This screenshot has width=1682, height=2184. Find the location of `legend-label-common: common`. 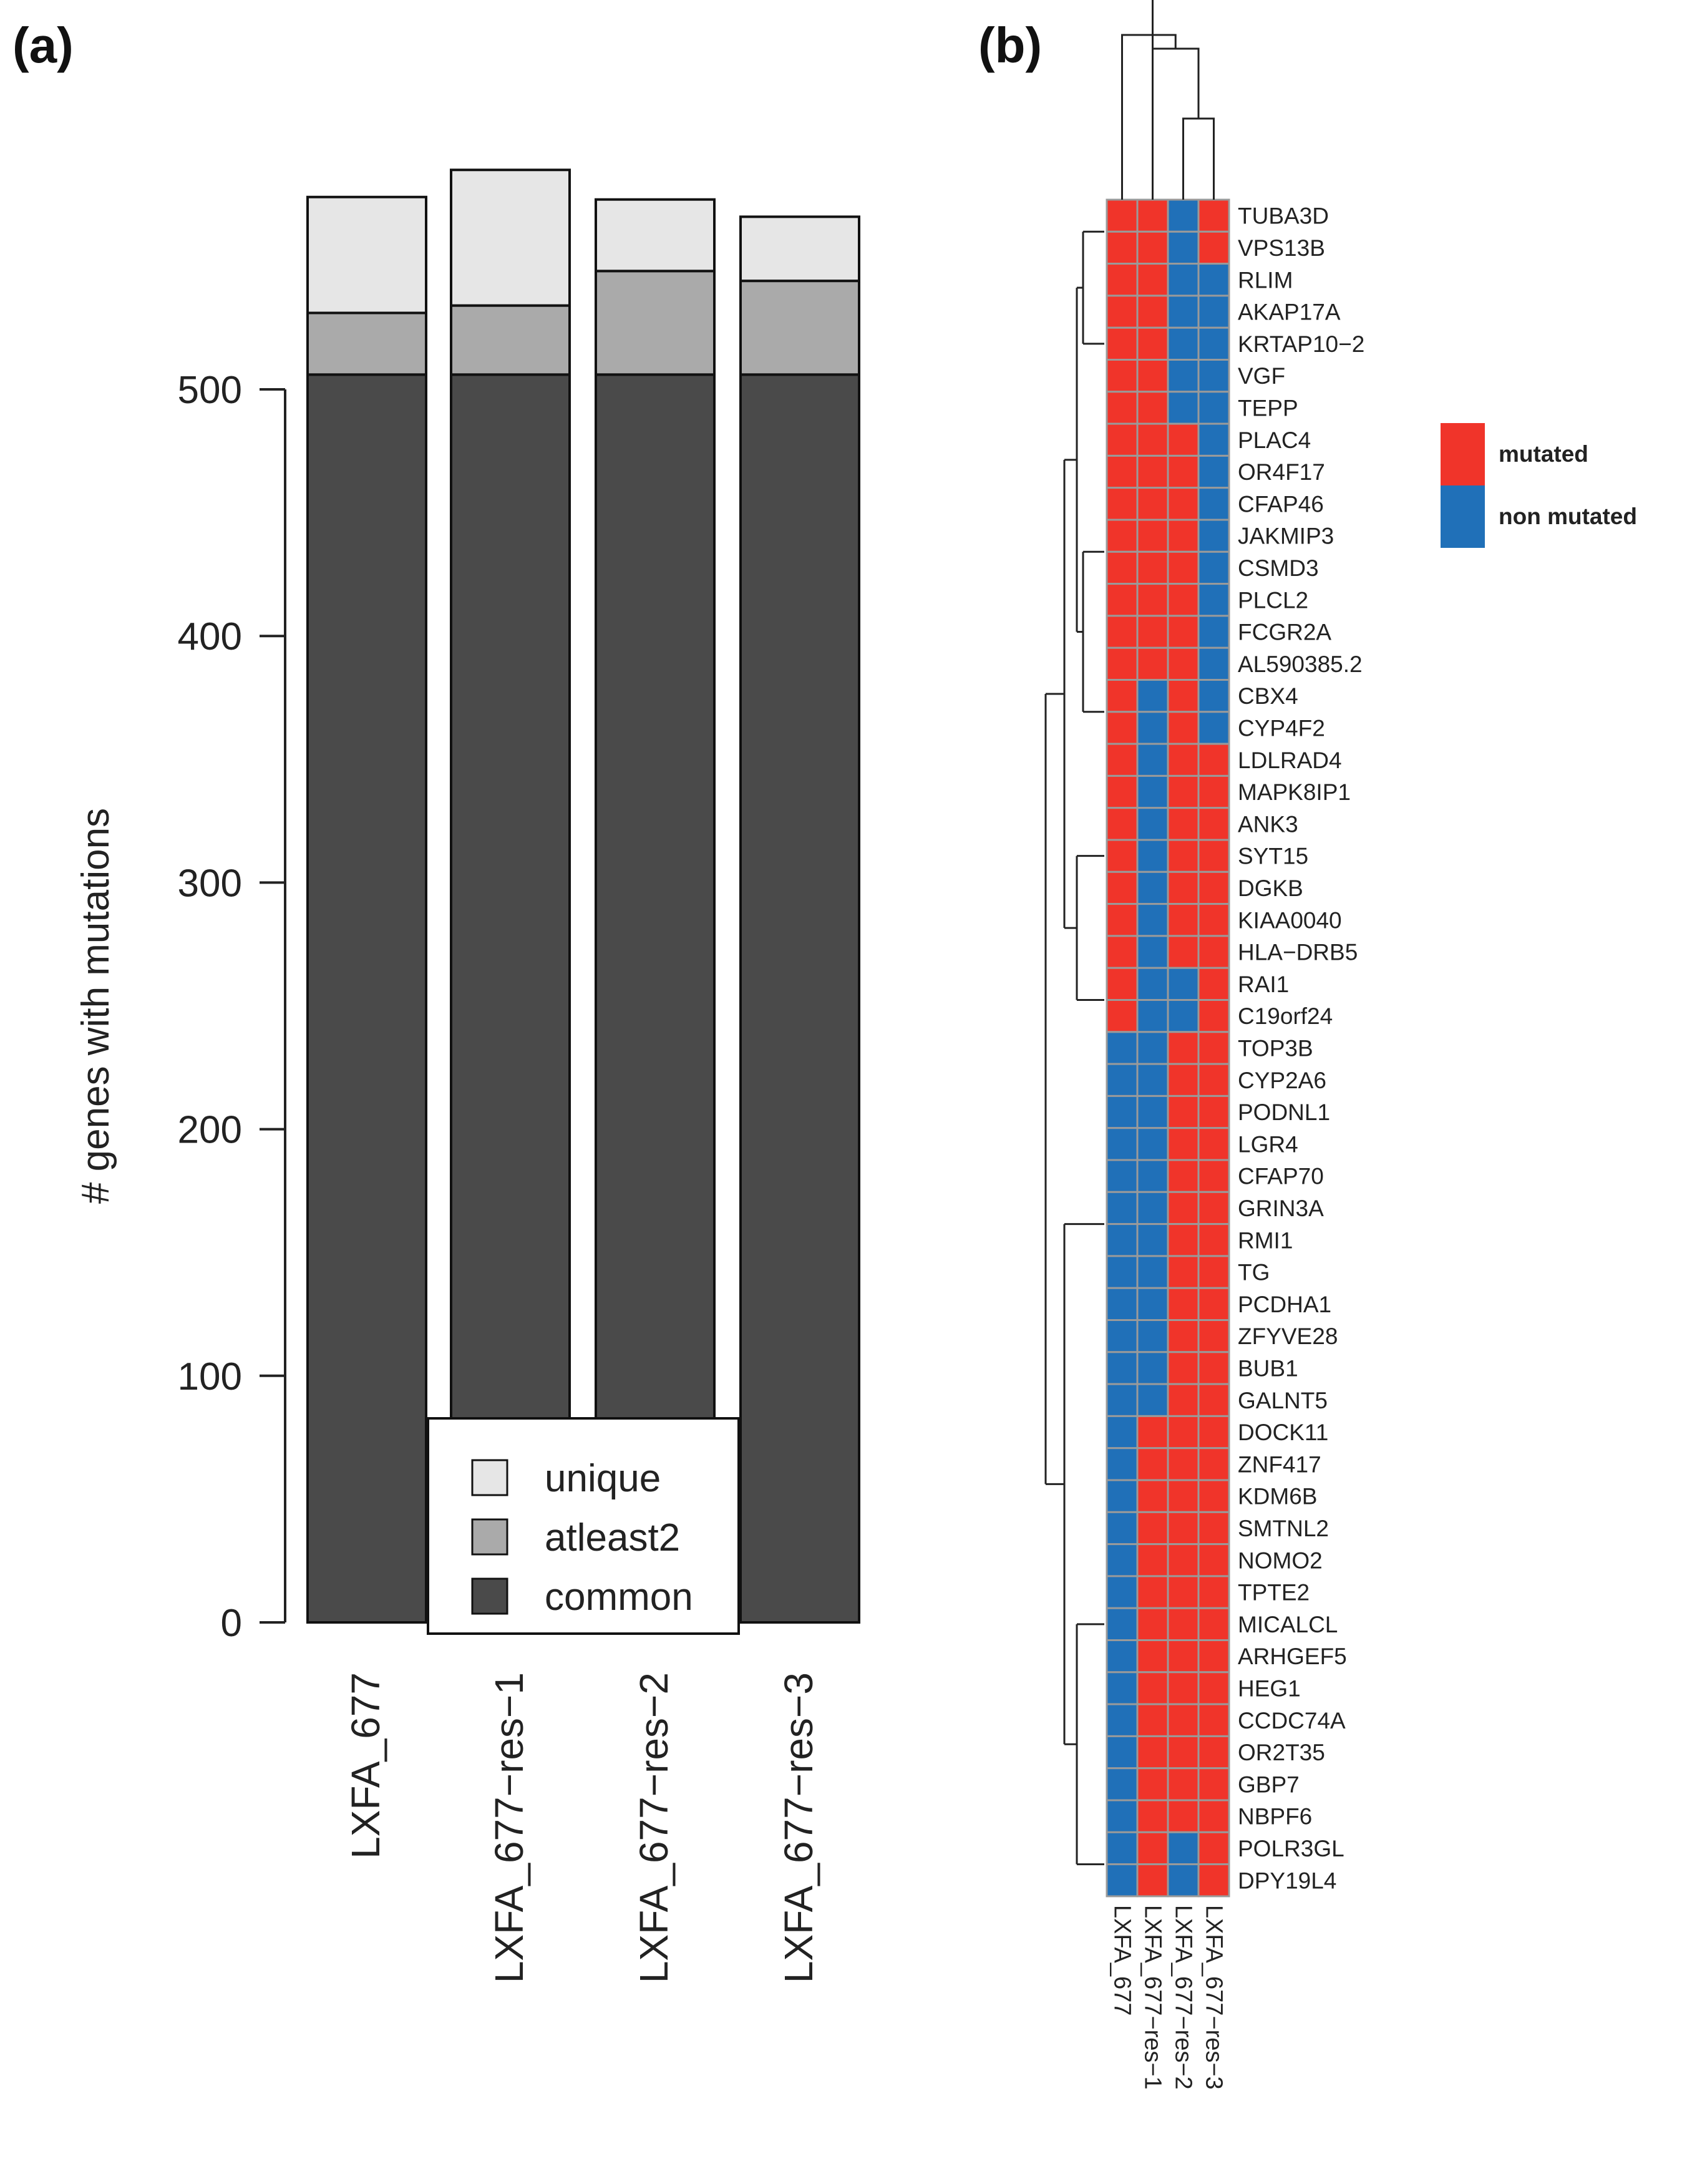

legend-label-common: common is located at coordinates (619, 1597).